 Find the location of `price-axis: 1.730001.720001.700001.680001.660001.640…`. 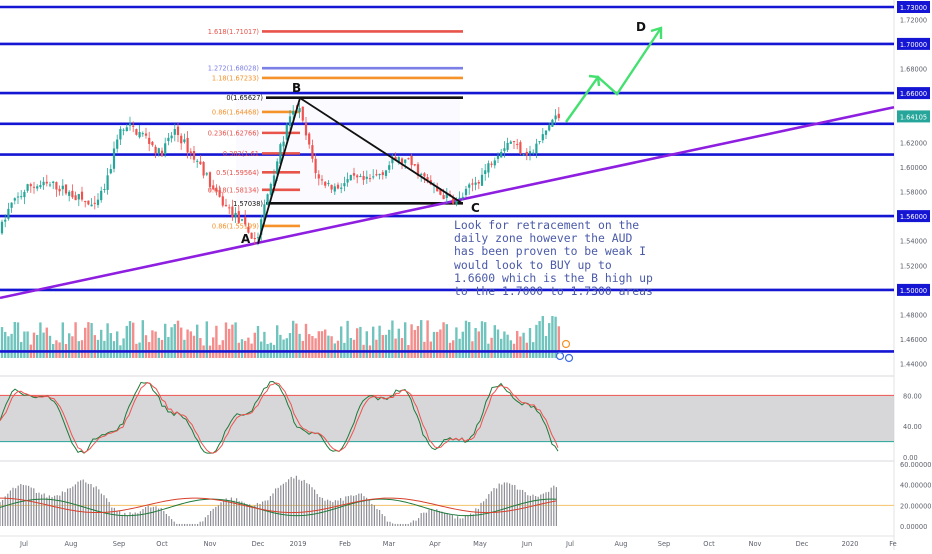

price-axis: 1.730001.720001.700001.680001.660001.640… is located at coordinates (913, 185).